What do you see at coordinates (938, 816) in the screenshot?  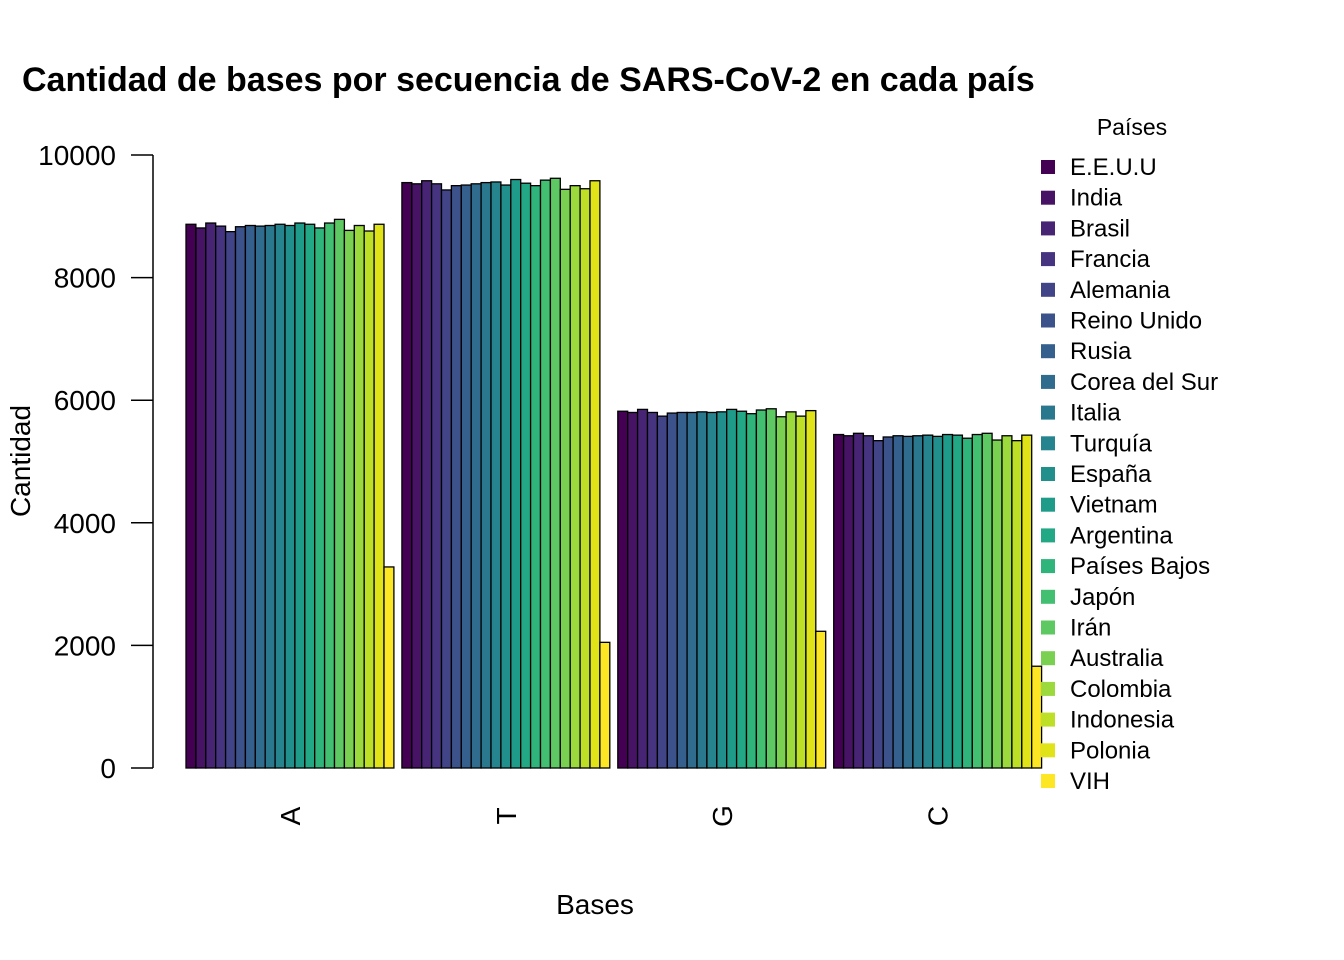 I see `x-tick-label: C` at bounding box center [938, 816].